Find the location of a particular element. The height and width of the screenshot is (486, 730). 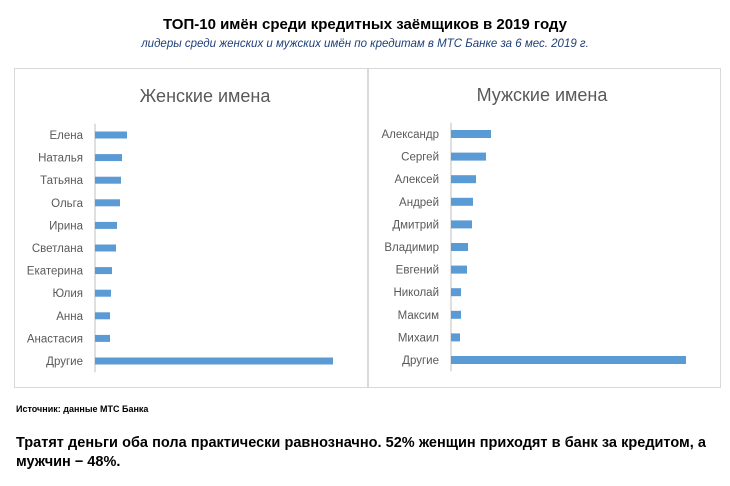

source-note: Источник: данные МТС Банка is located at coordinates (82, 409).